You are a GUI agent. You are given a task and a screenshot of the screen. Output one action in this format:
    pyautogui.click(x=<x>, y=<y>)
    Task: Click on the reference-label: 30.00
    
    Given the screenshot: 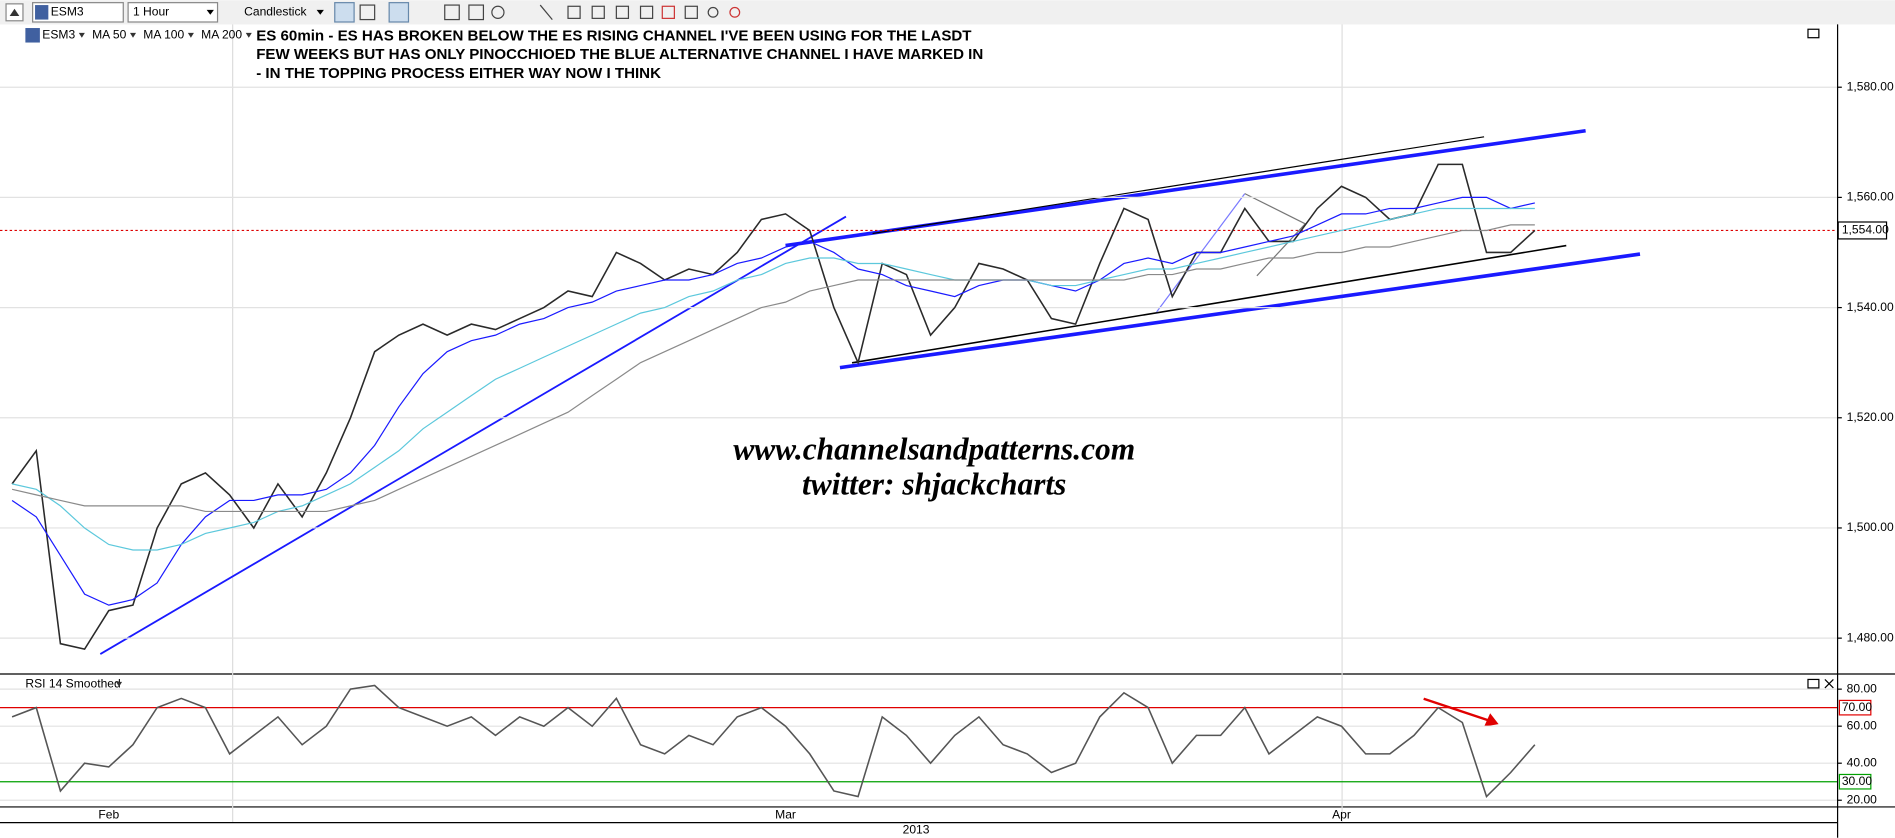 What is the action you would take?
    pyautogui.click(x=1857, y=781)
    